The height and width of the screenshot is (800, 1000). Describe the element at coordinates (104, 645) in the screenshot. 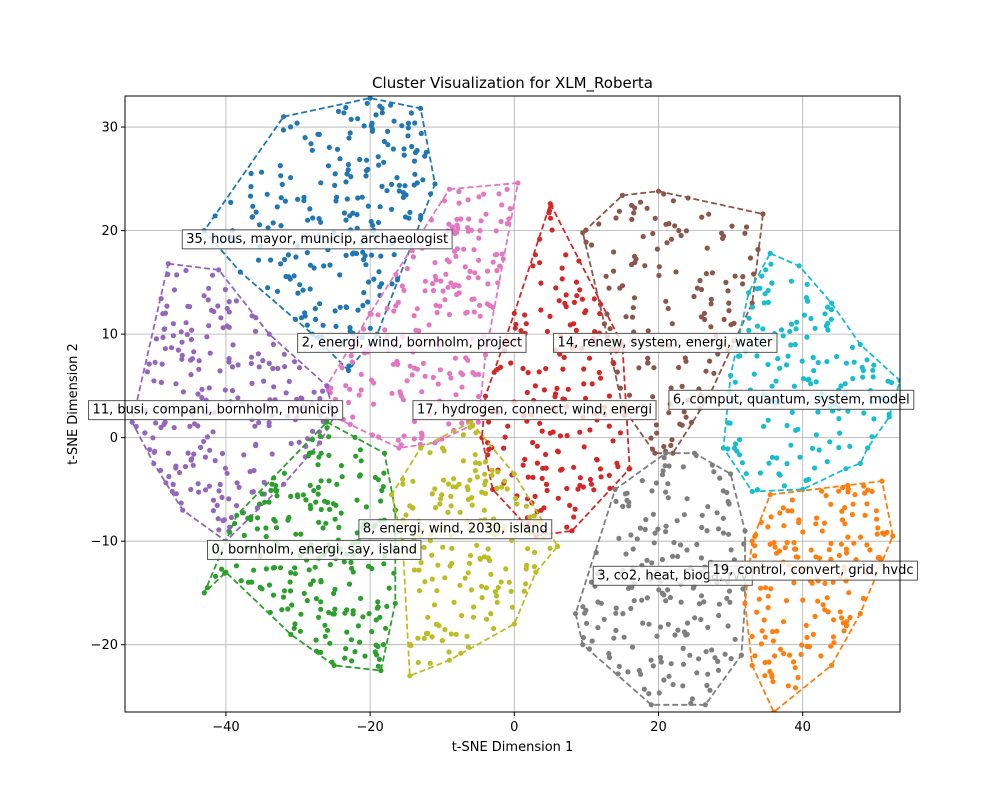

I see `y-tick-label: −20` at that location.